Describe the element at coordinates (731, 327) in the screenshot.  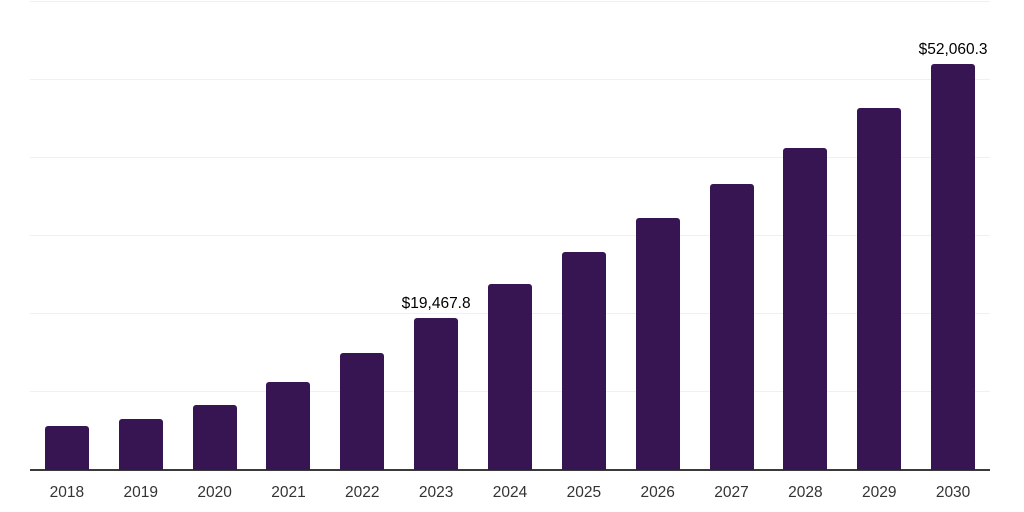
I see `bar-2027` at that location.